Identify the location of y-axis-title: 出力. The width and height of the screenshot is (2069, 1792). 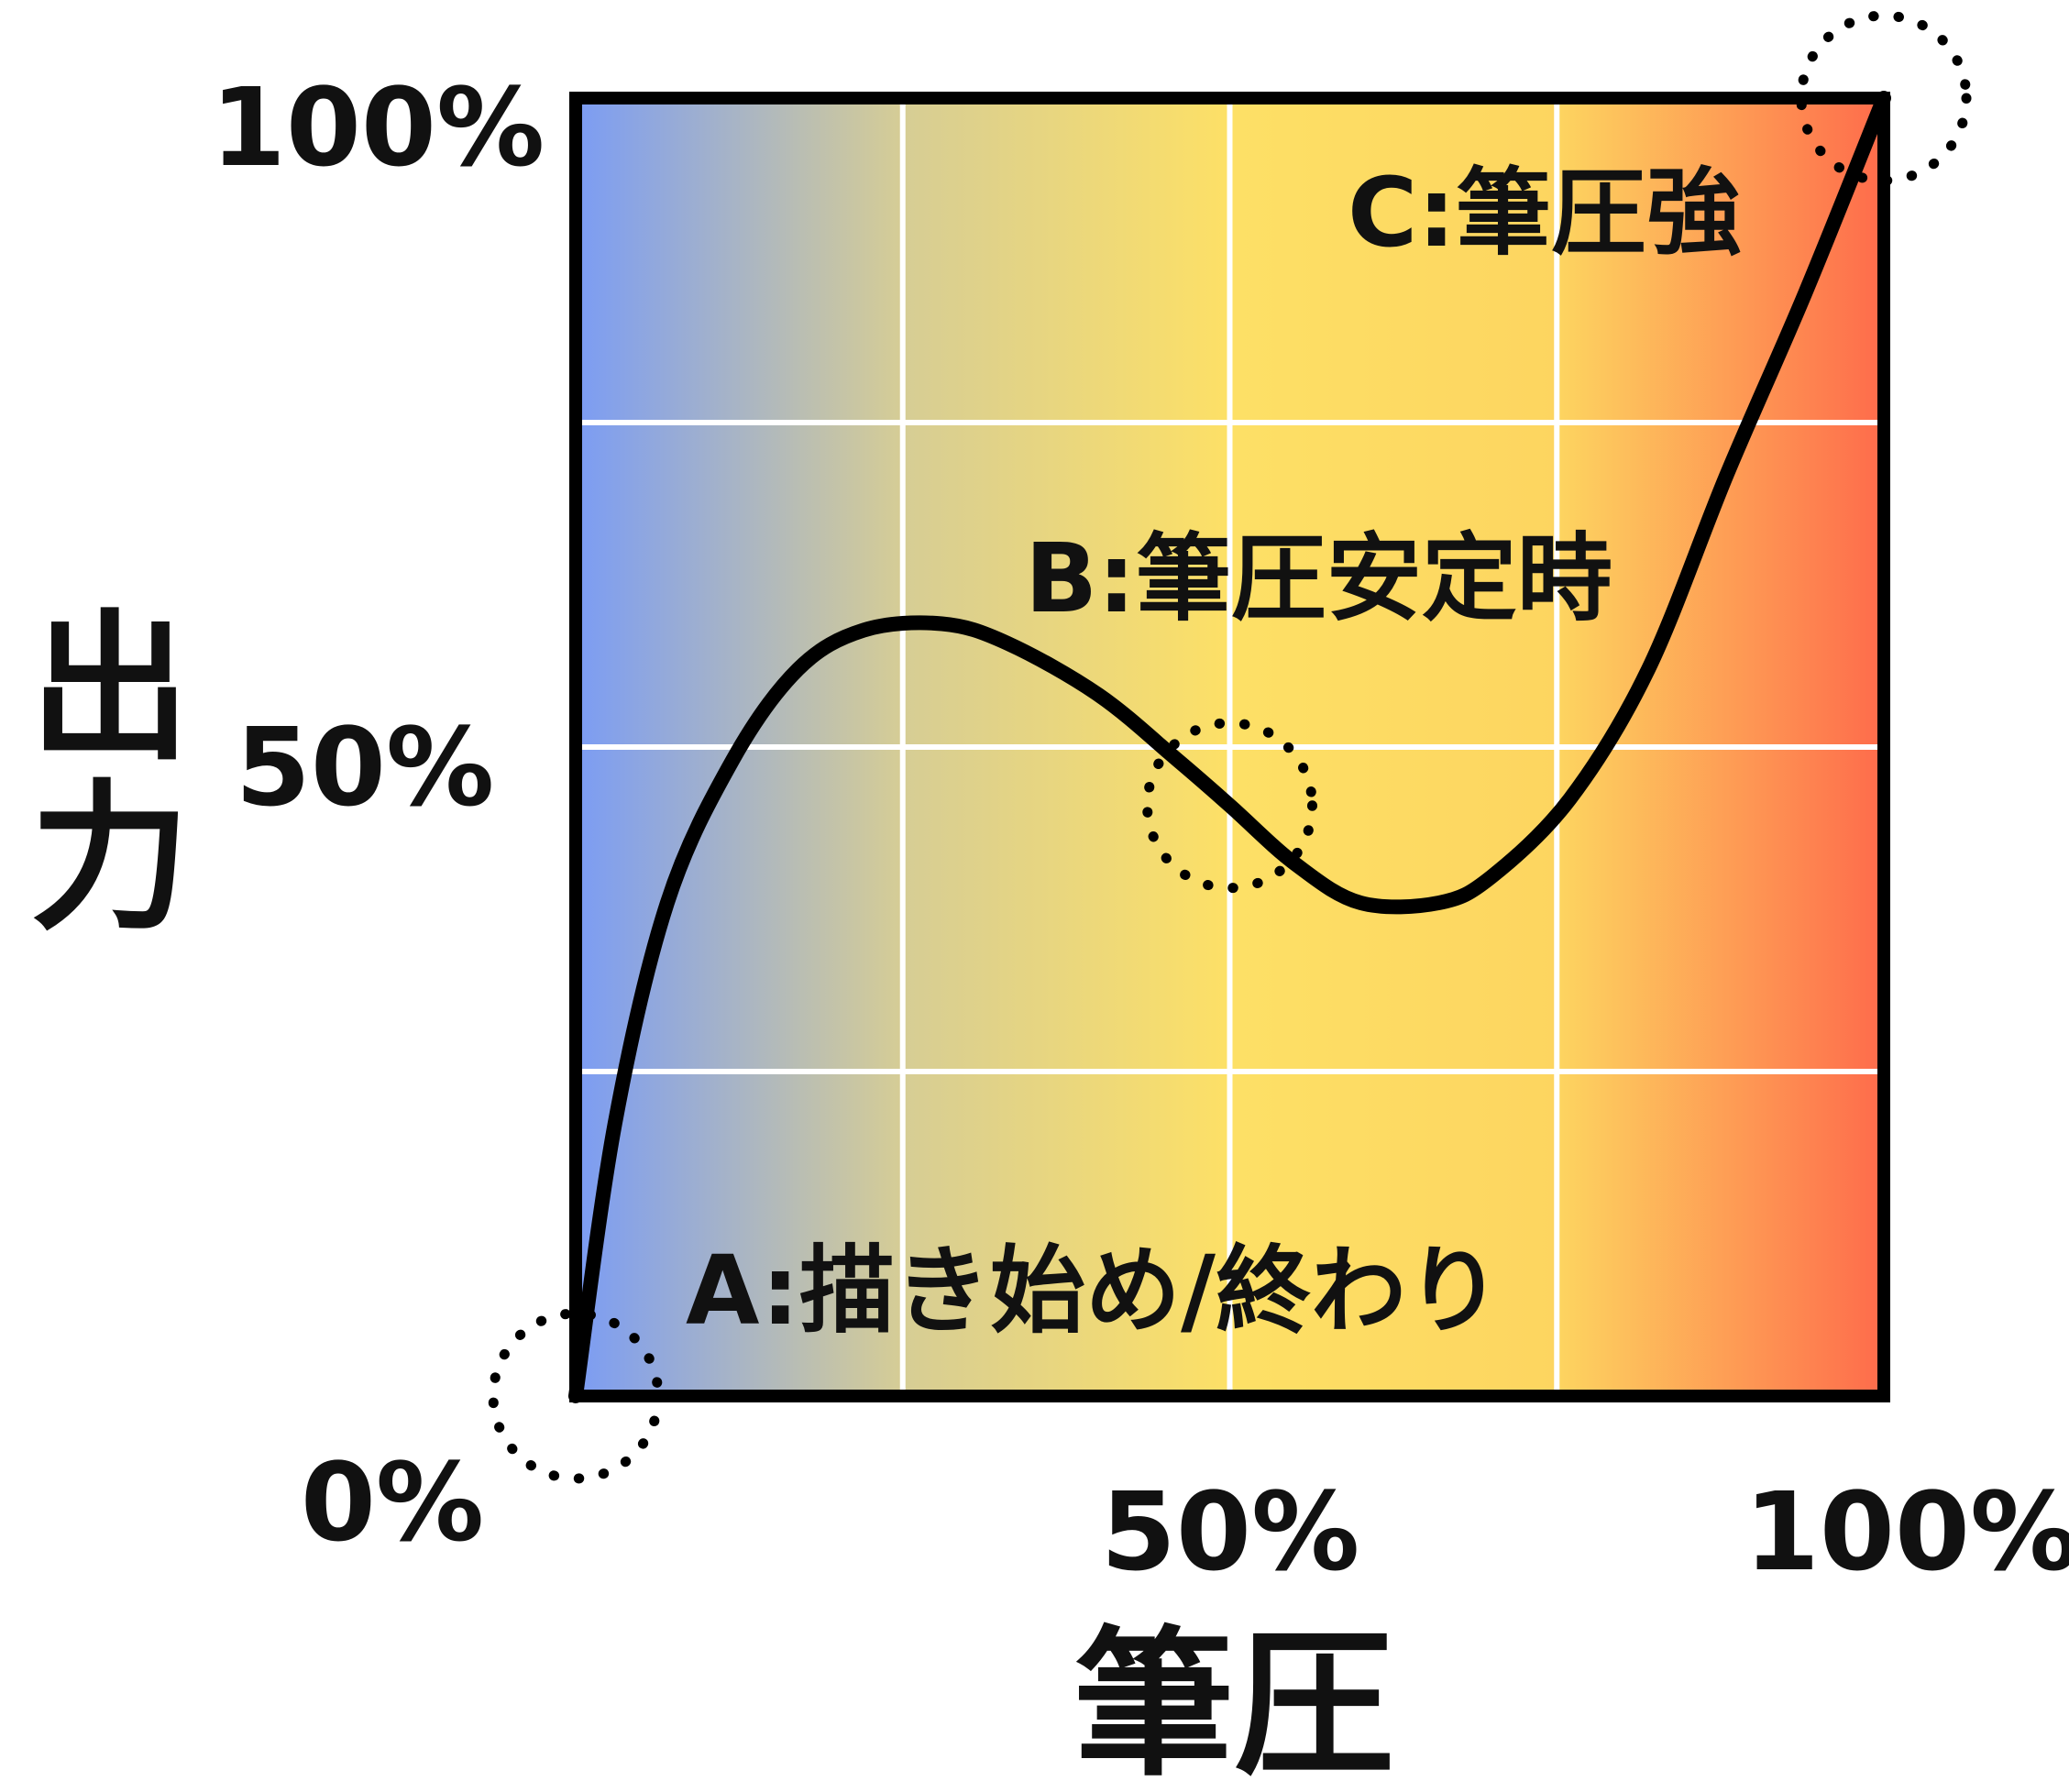
(111, 774).